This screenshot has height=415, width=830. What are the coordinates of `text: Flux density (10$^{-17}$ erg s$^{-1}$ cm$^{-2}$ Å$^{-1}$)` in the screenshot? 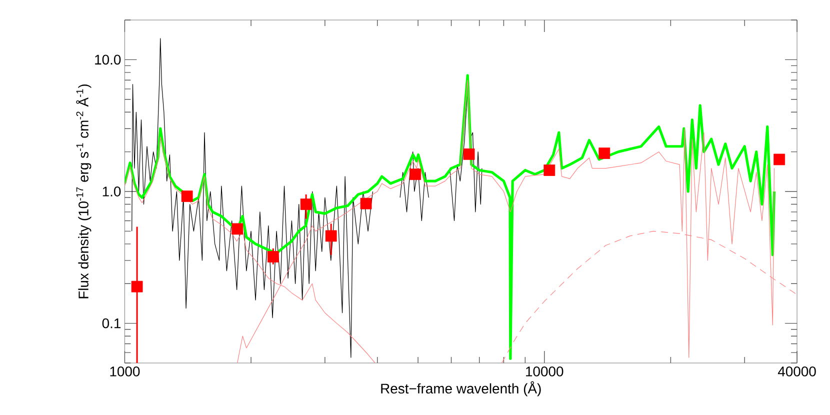 It's located at (84, 191).